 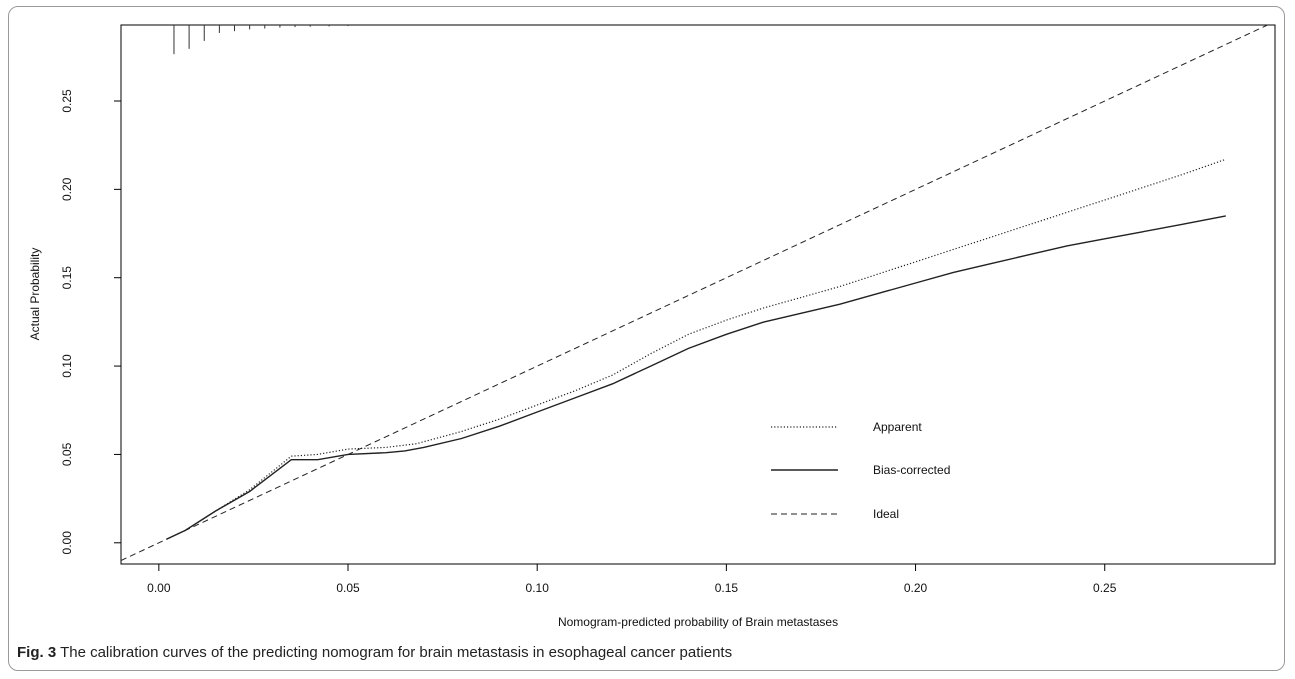 I want to click on legend: Apparent Bias-corrected Ideal, so click(x=860, y=470).